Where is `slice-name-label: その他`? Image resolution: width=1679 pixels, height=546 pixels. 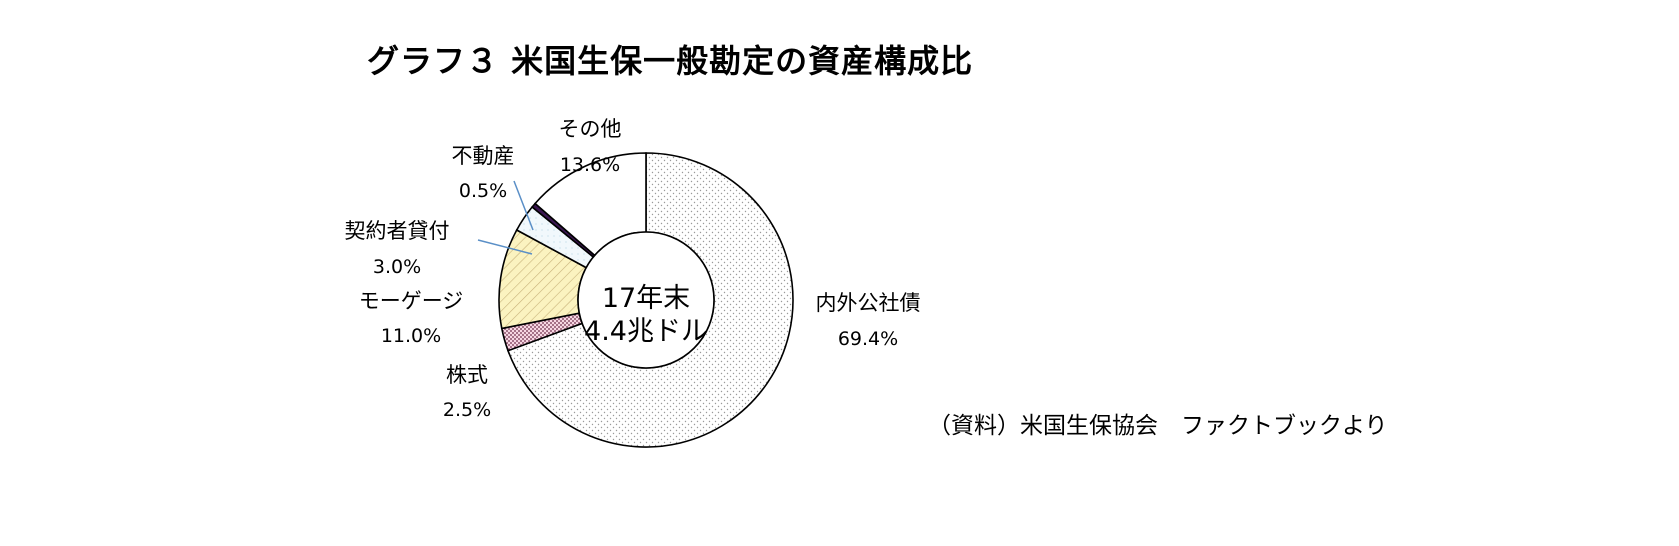 slice-name-label: その他 is located at coordinates (590, 129).